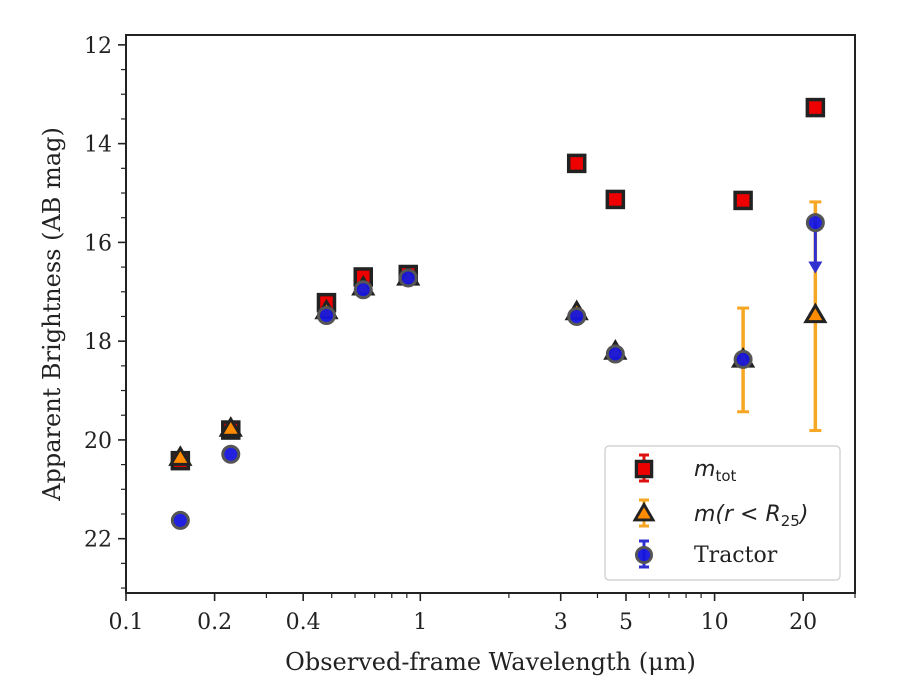 This screenshot has width=900, height=700. I want to click on x-tick-label: 3, so click(561, 622).